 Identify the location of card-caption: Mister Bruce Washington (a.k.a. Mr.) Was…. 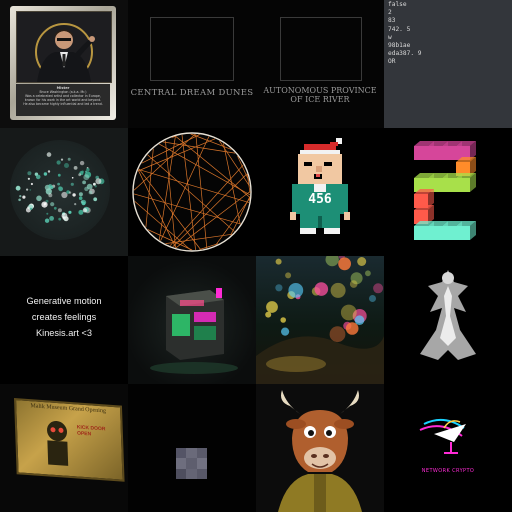
(63, 100).